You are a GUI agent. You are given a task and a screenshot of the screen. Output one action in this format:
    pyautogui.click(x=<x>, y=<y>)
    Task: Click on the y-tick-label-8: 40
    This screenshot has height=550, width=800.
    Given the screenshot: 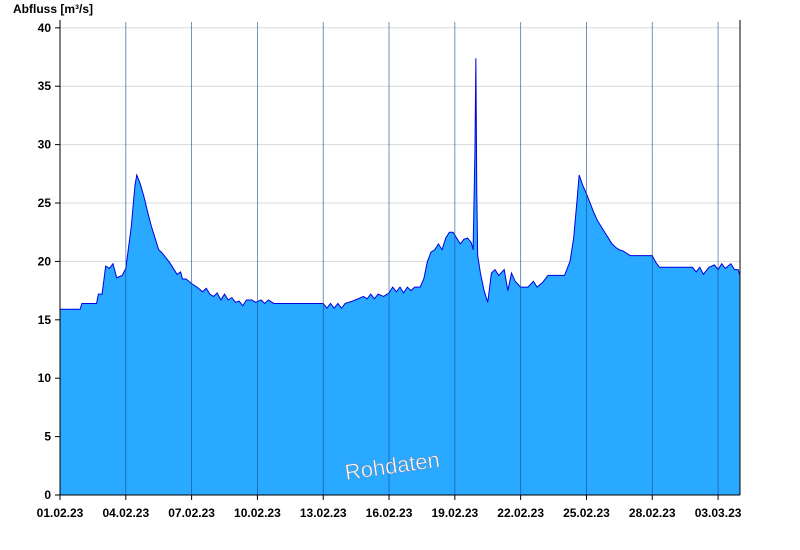 What is the action you would take?
    pyautogui.click(x=45, y=28)
    